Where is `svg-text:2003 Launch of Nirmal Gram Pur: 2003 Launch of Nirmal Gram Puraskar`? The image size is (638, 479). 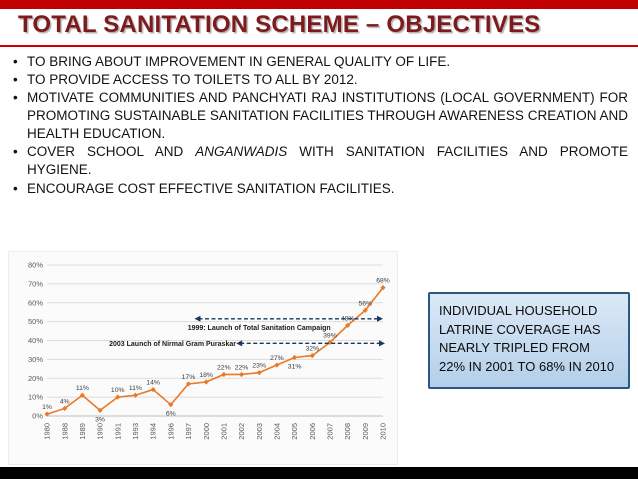 svg-text:2003 Launch of Nirmal Gram Pur: 2003 Launch of Nirmal Gram Puraskar is located at coordinates (172, 344).